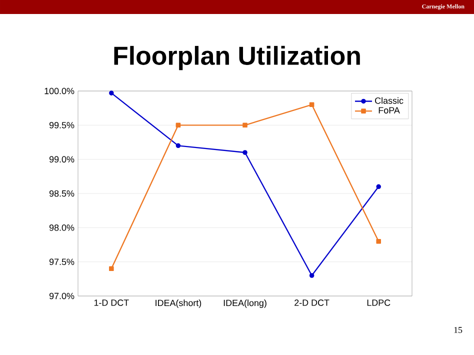 The image size is (474, 355). I want to click on y-tick-label: 97.5%, so click(61, 262).